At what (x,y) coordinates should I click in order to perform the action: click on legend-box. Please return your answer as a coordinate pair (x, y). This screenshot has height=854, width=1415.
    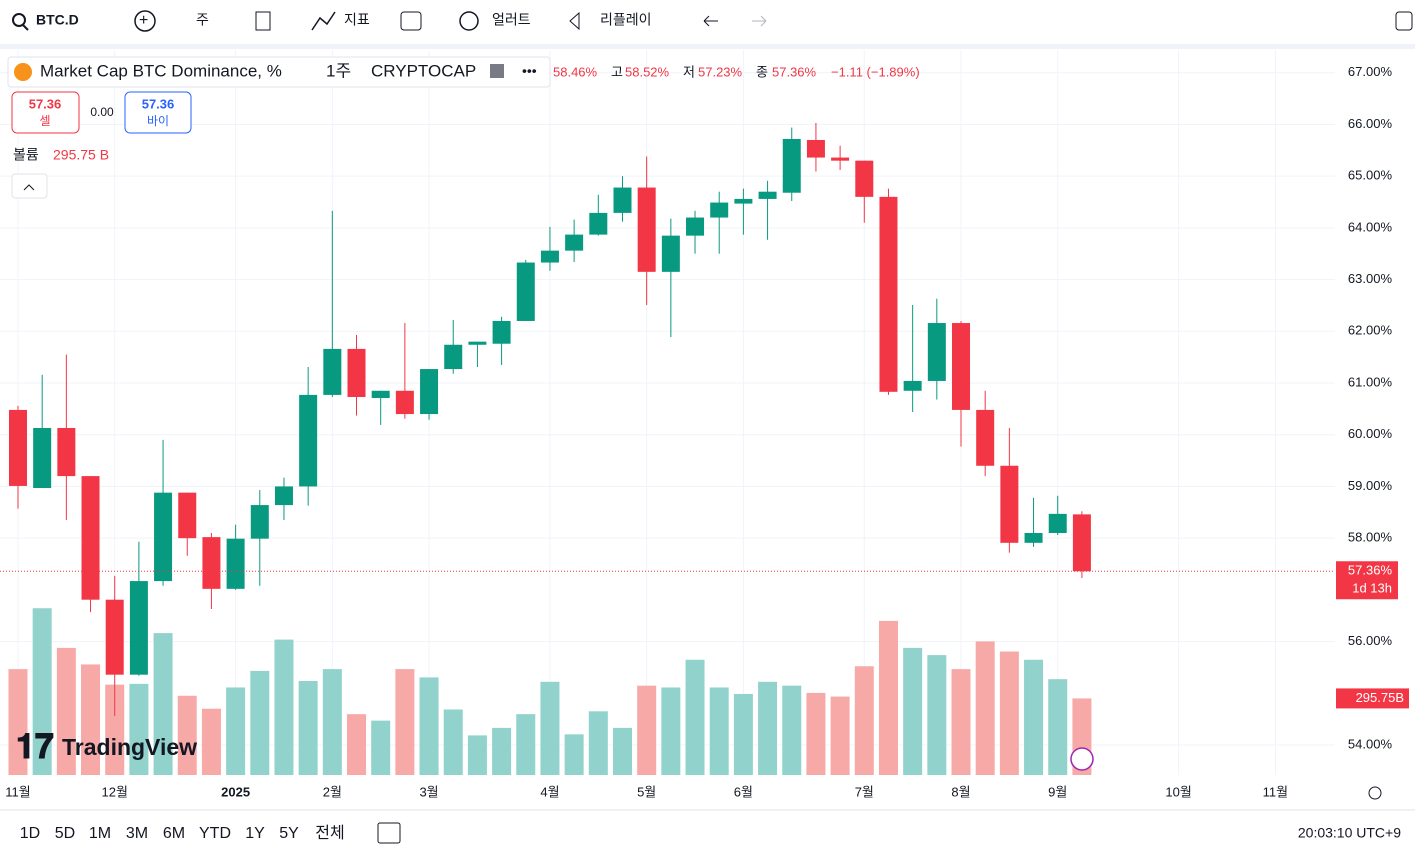
    Looking at the image, I should click on (279, 72).